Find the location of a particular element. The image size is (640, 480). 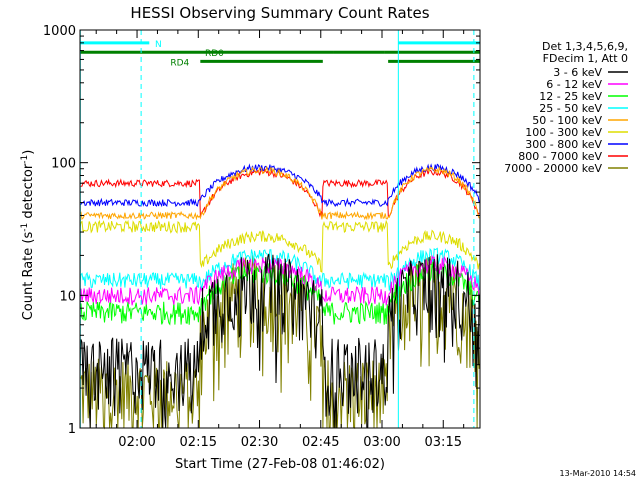

flag-bar-label: N is located at coordinates (158, 45).